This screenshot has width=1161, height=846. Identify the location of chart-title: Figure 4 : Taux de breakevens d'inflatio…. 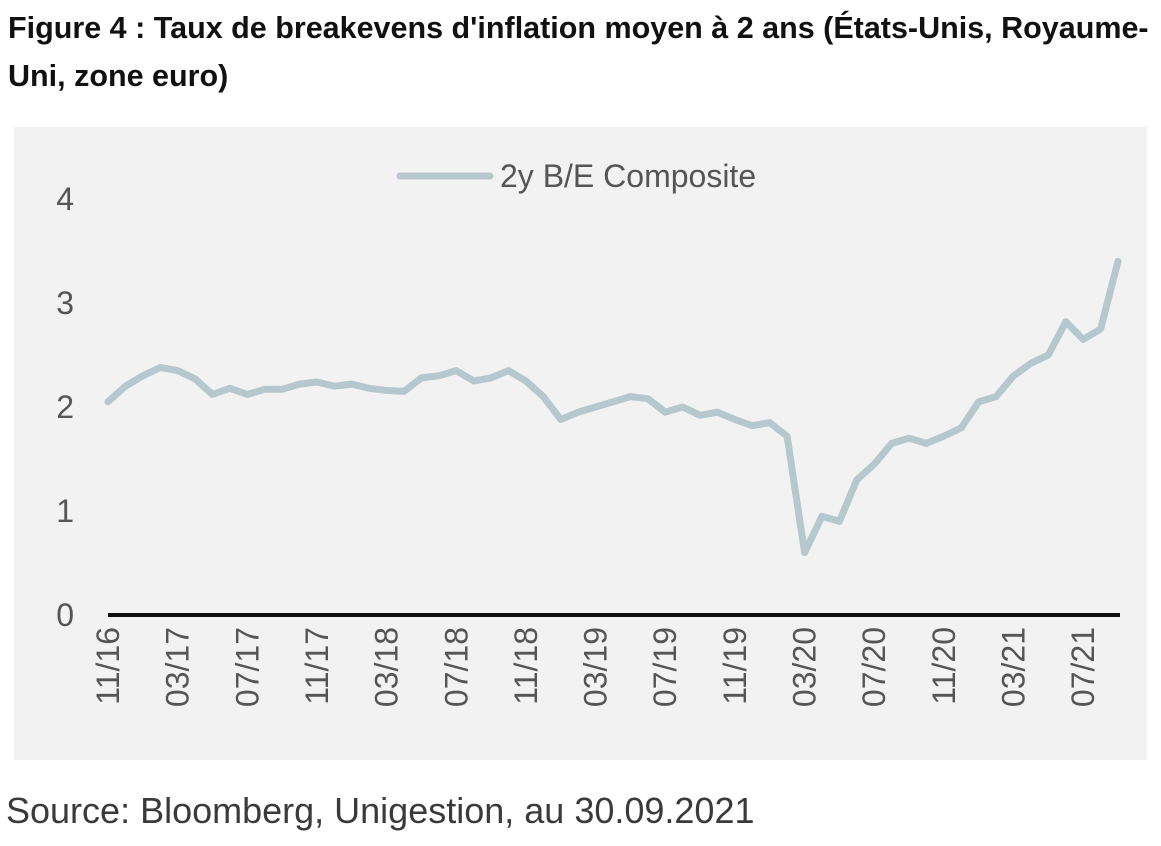
(578, 52).